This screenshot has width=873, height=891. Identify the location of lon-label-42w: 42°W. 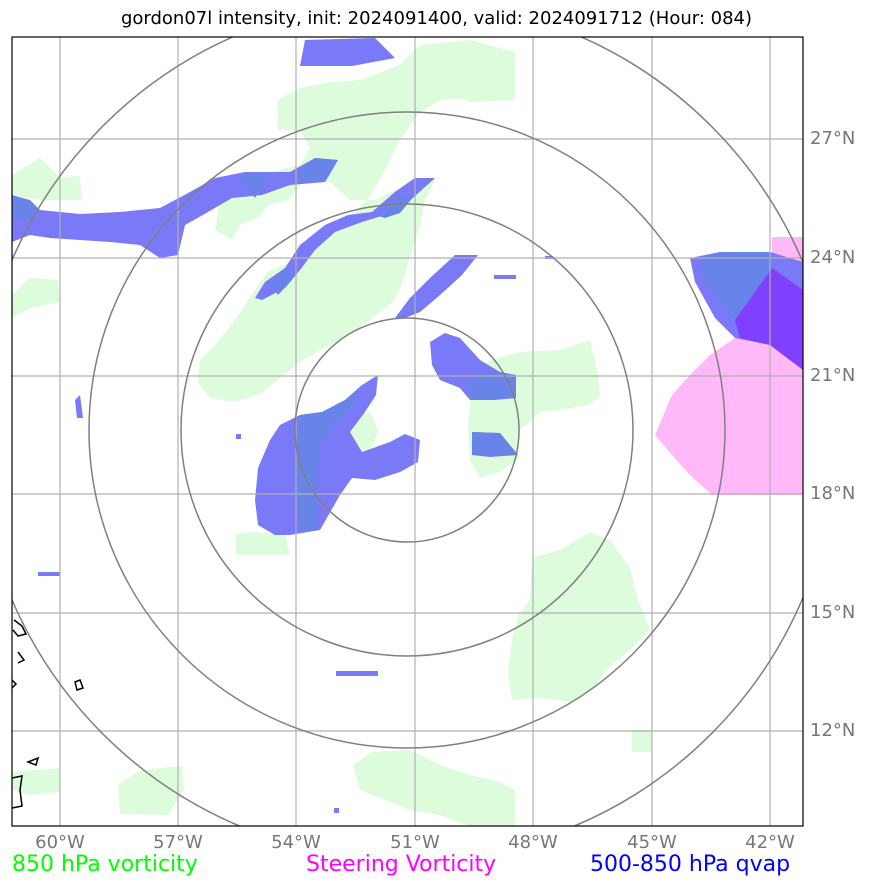
(770, 842).